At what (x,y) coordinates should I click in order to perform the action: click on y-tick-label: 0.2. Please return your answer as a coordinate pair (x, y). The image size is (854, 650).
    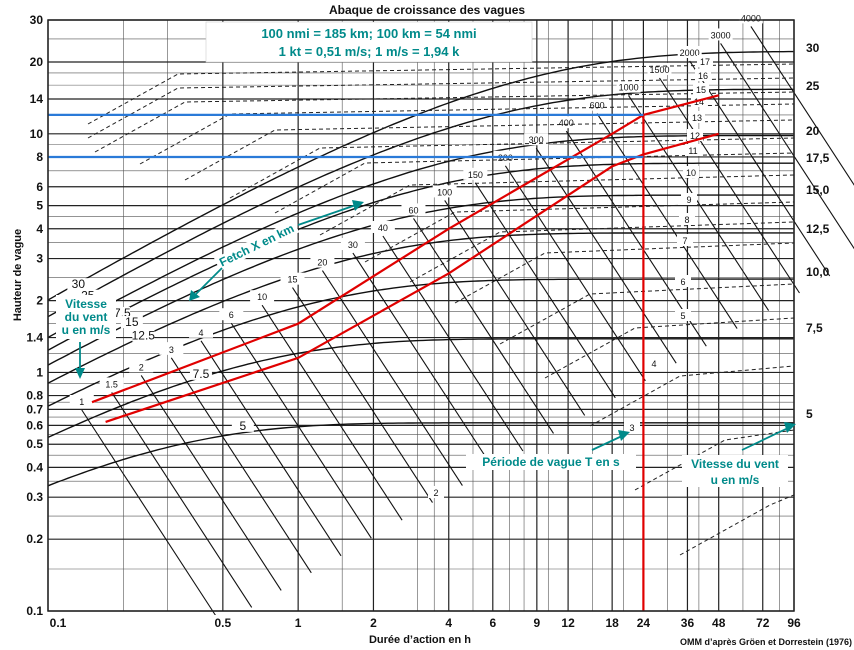
    Looking at the image, I should click on (34, 539).